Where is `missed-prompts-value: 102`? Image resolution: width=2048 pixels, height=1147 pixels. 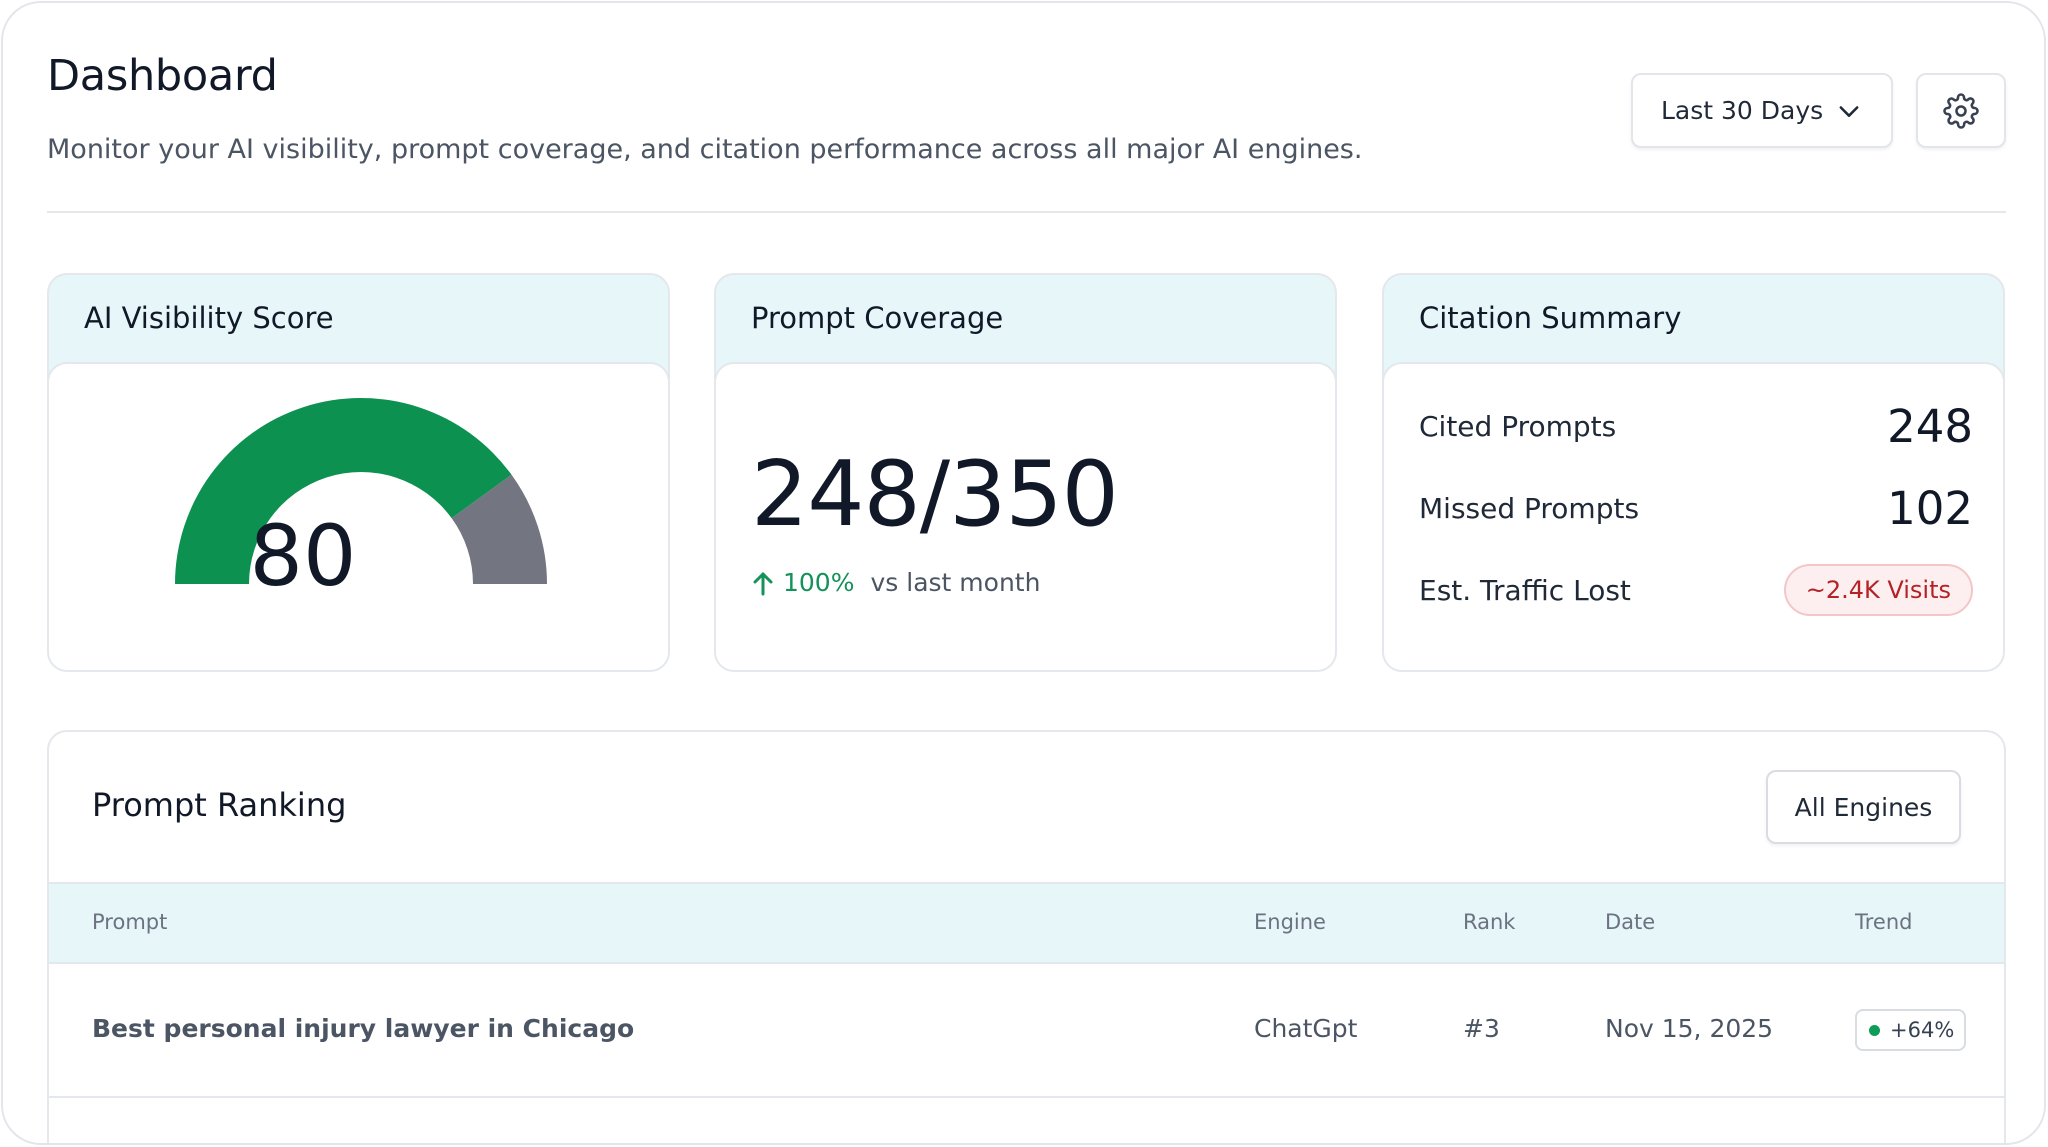 missed-prompts-value: 102 is located at coordinates (1930, 508).